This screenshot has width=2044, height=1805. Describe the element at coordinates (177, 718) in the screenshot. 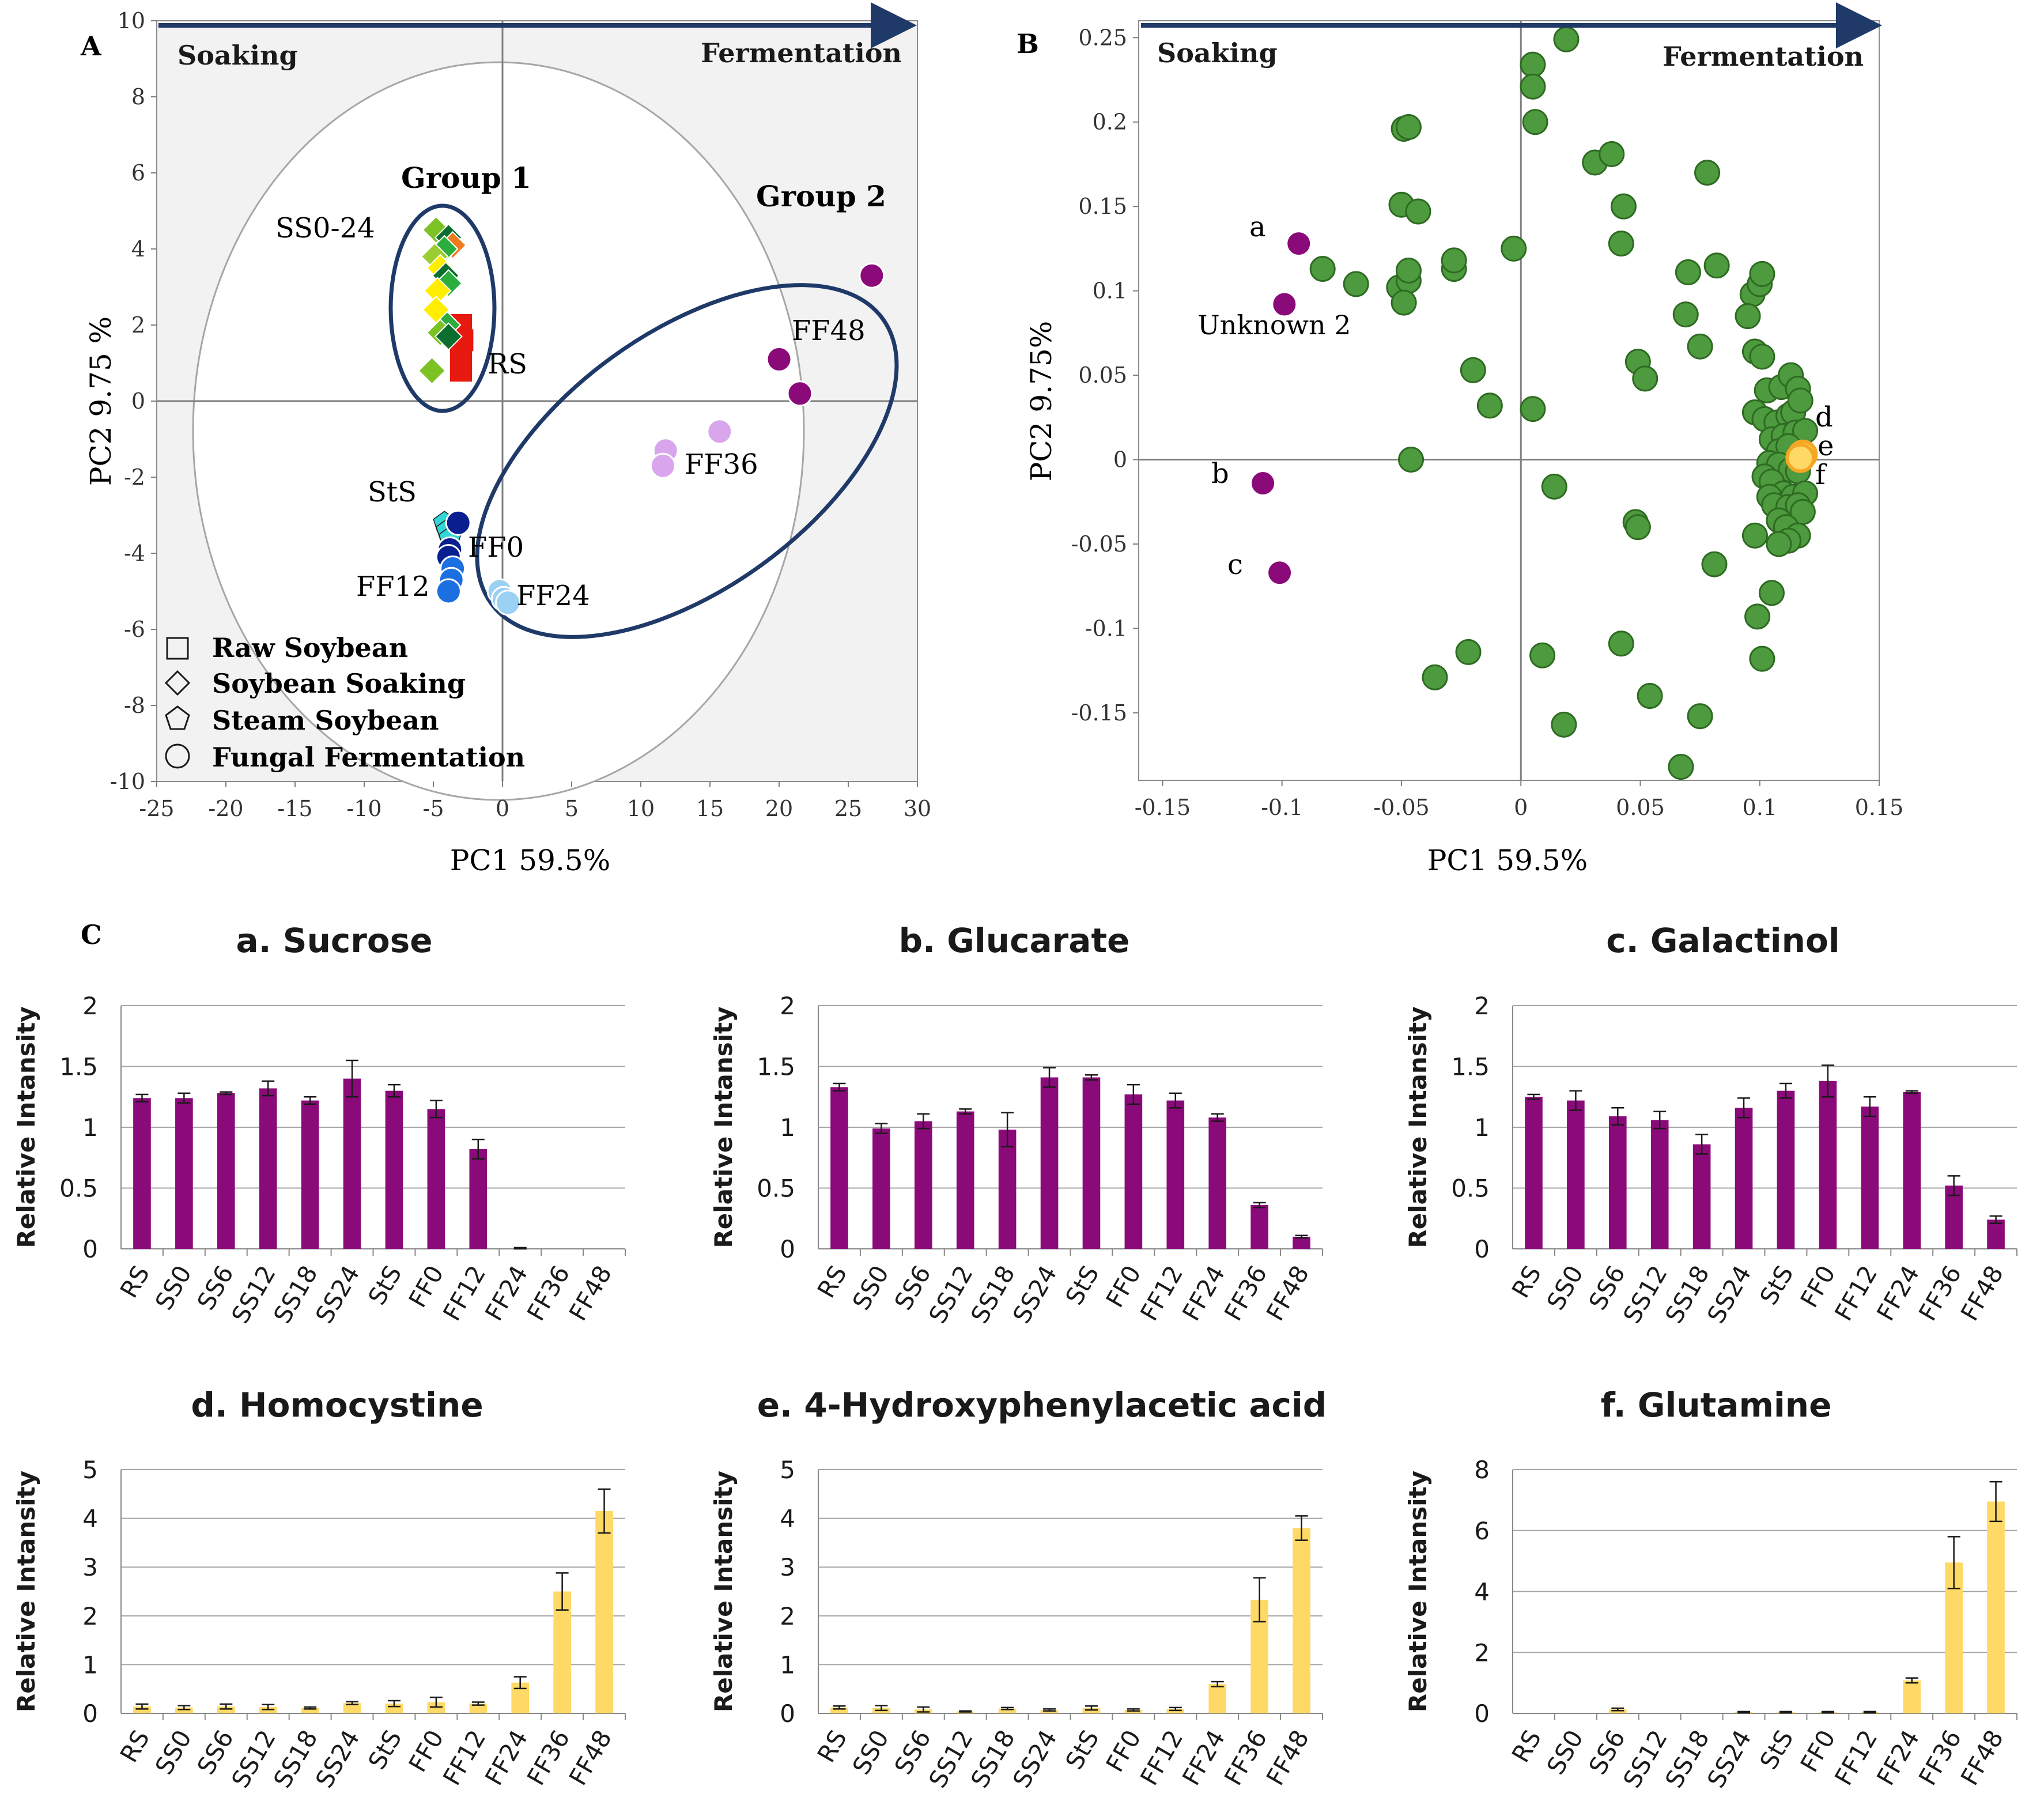

I see `legend-pentagon-icon` at that location.